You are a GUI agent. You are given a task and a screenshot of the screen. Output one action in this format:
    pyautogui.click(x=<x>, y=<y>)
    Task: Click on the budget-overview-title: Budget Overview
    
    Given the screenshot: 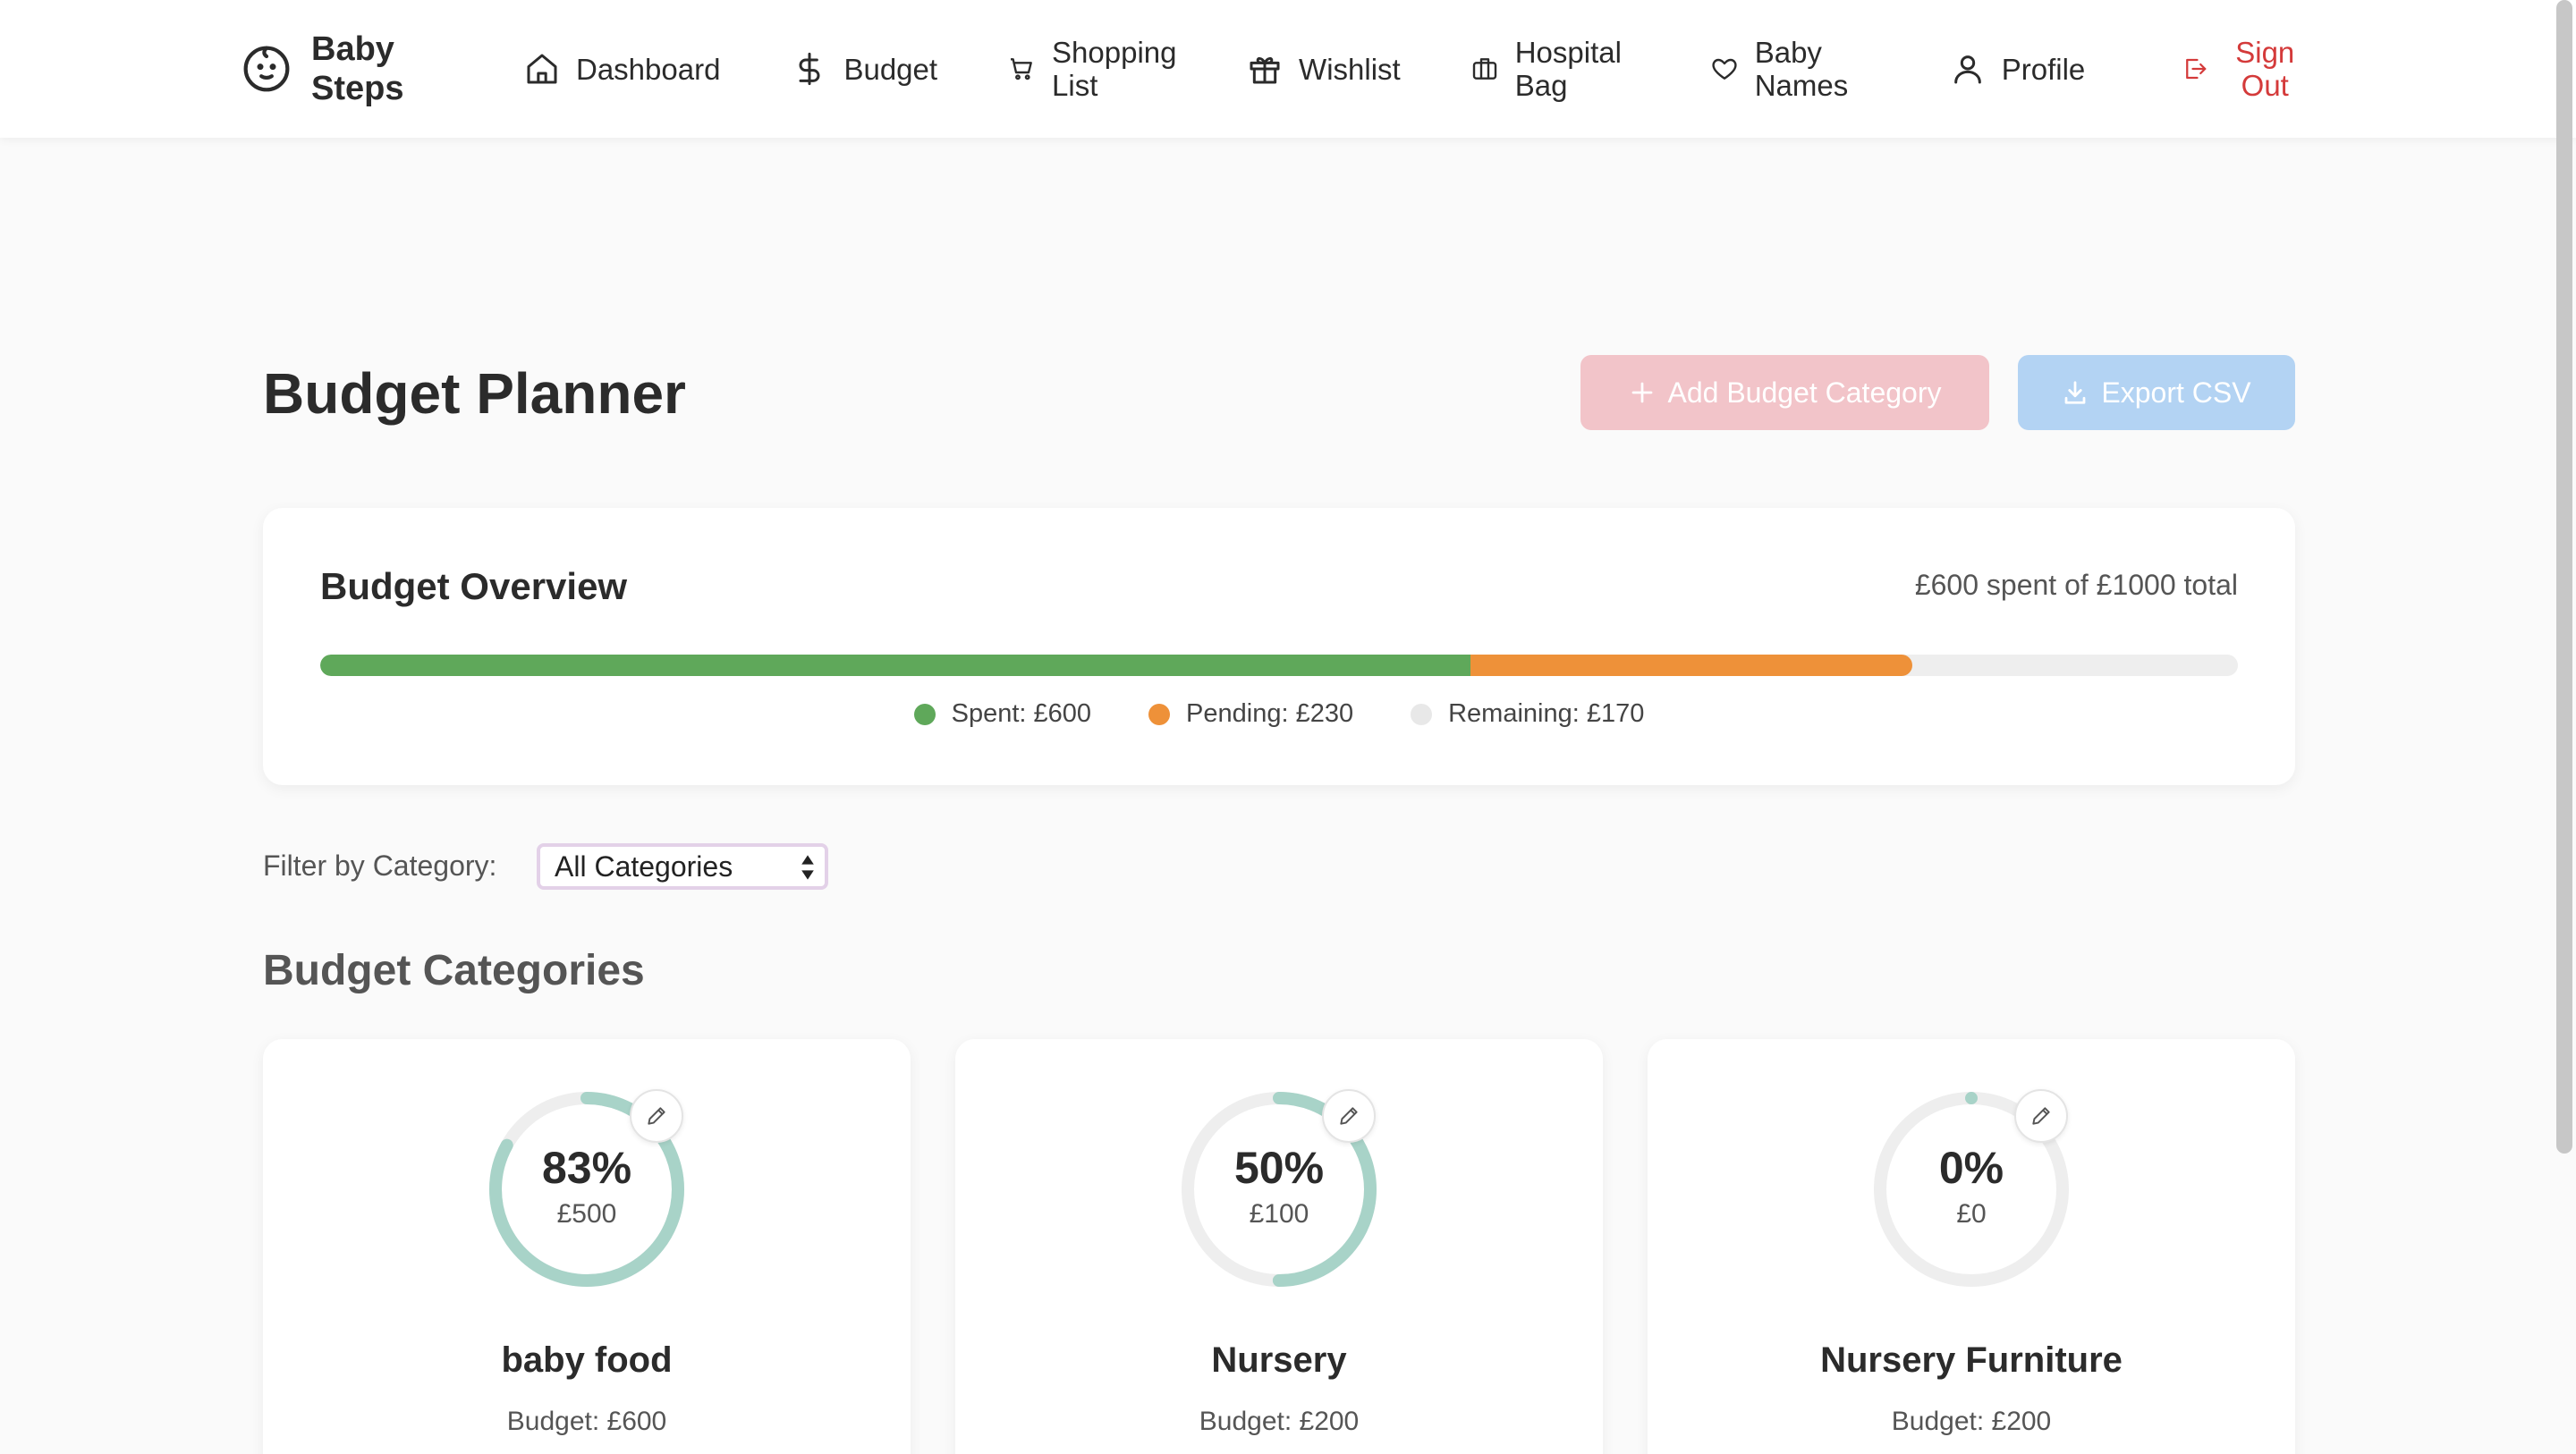 What is the action you would take?
    pyautogui.click(x=474, y=586)
    